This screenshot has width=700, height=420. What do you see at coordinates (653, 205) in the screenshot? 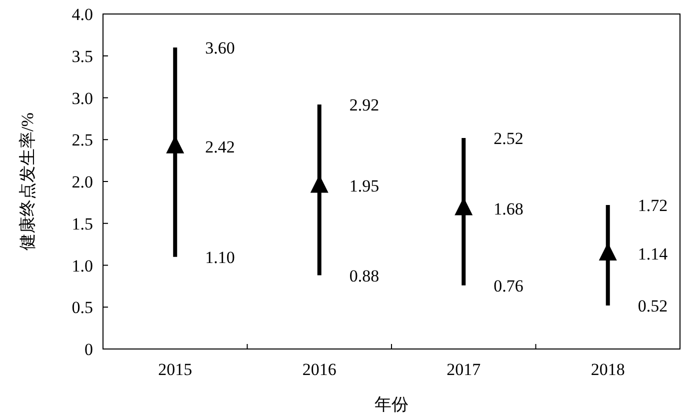
I see `annotation: 1.72` at bounding box center [653, 205].